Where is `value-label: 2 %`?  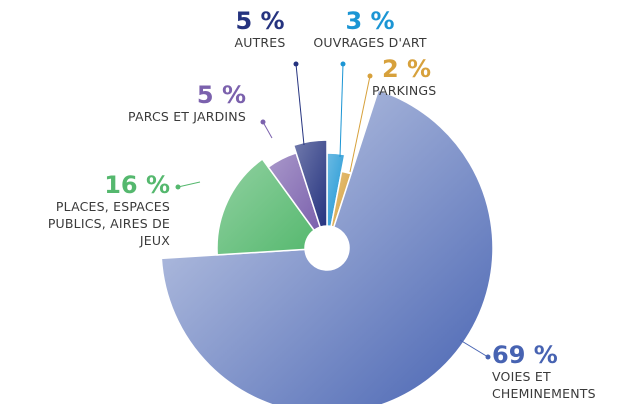 value-label: 2 % is located at coordinates (407, 69).